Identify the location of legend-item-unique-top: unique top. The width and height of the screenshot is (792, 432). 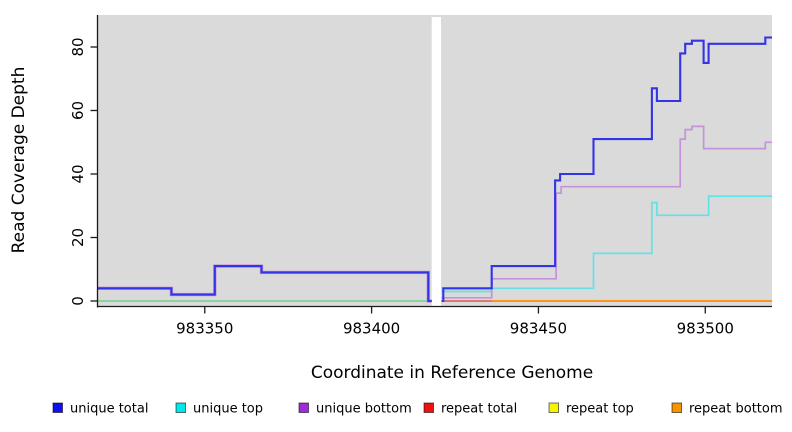
(219, 409).